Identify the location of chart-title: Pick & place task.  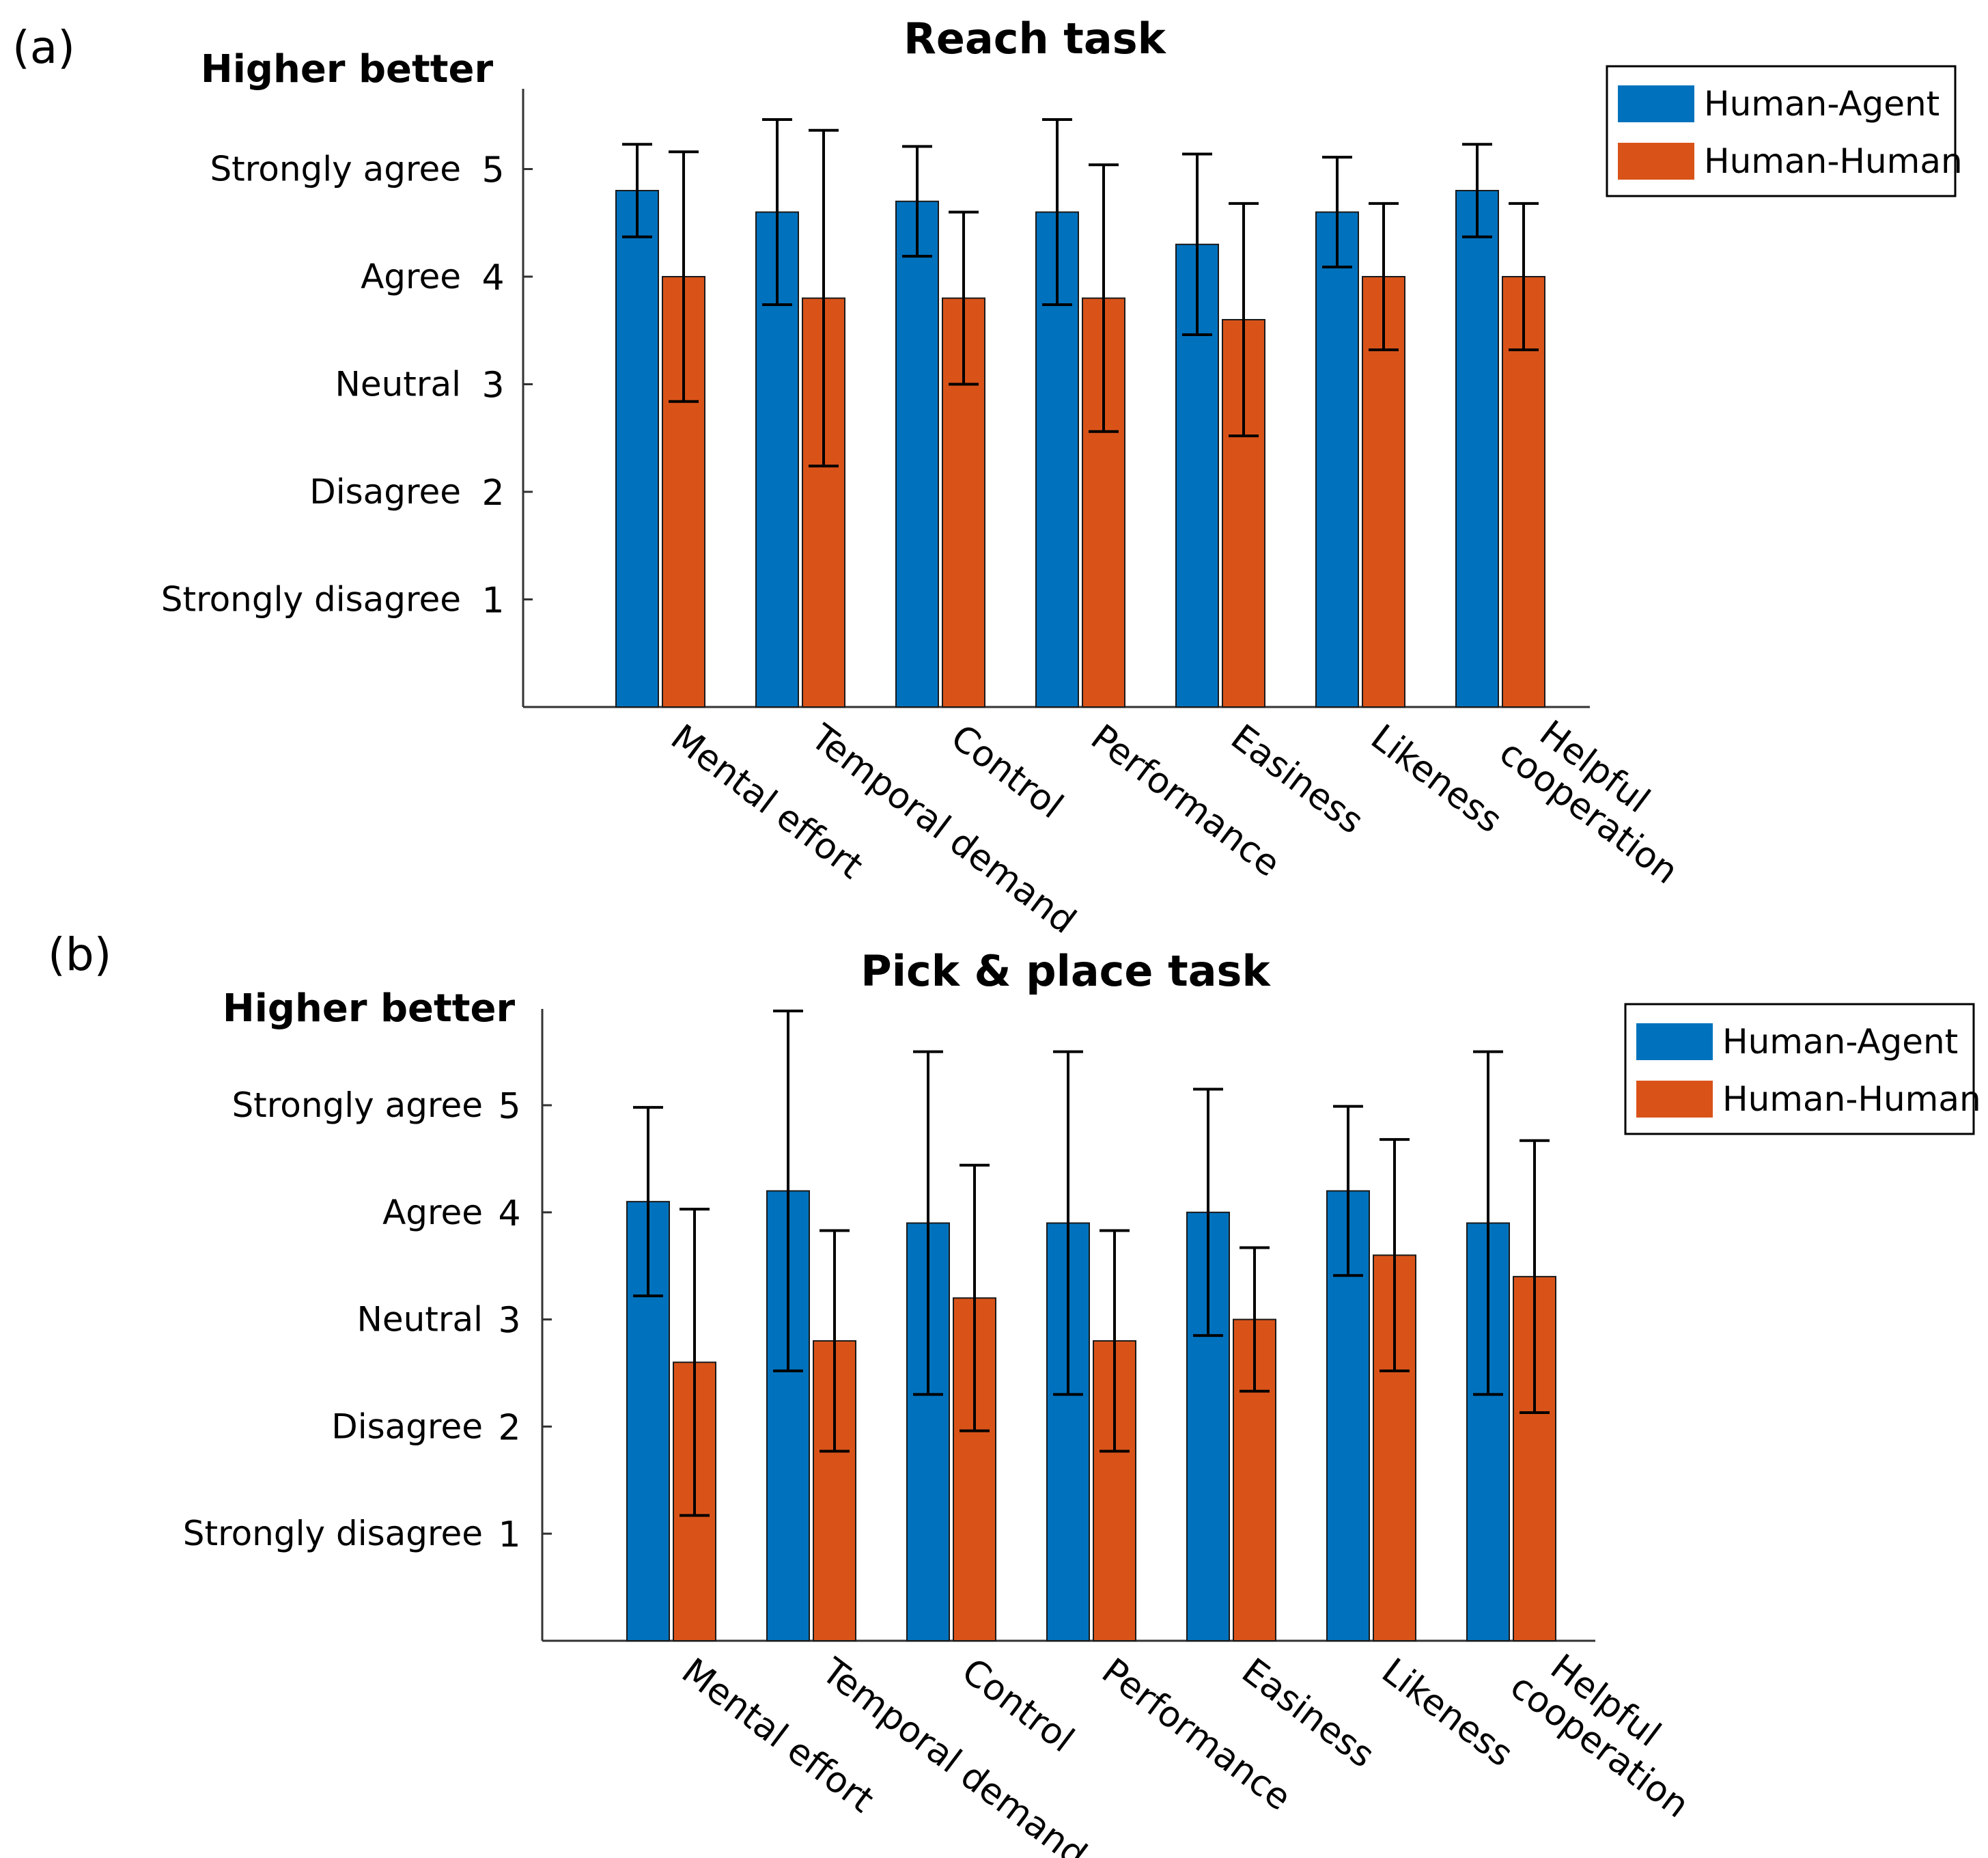
(1065, 971).